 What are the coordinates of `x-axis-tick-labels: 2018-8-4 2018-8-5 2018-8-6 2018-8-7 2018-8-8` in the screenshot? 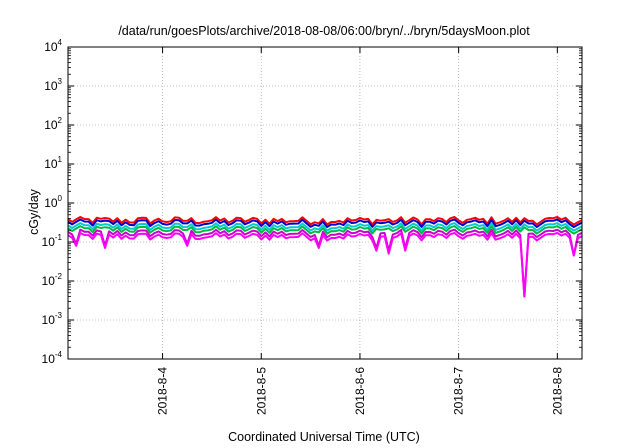 It's located at (360, 391).